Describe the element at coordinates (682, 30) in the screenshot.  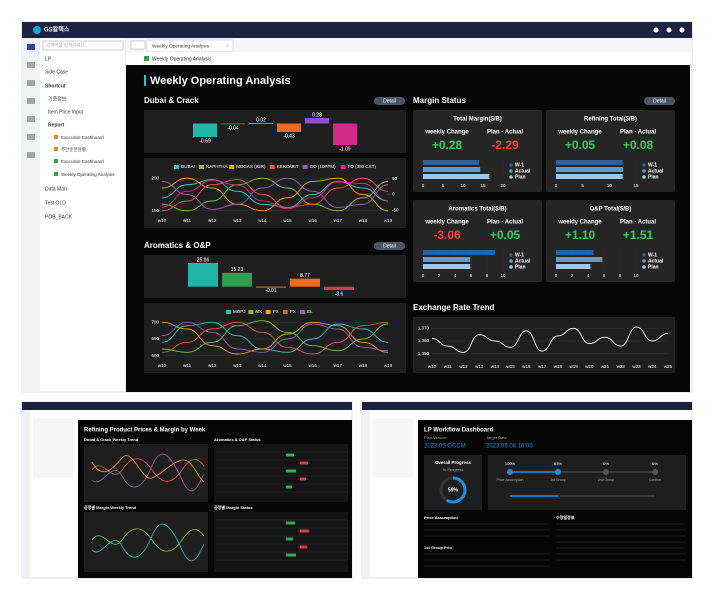
I see `power-icon` at that location.